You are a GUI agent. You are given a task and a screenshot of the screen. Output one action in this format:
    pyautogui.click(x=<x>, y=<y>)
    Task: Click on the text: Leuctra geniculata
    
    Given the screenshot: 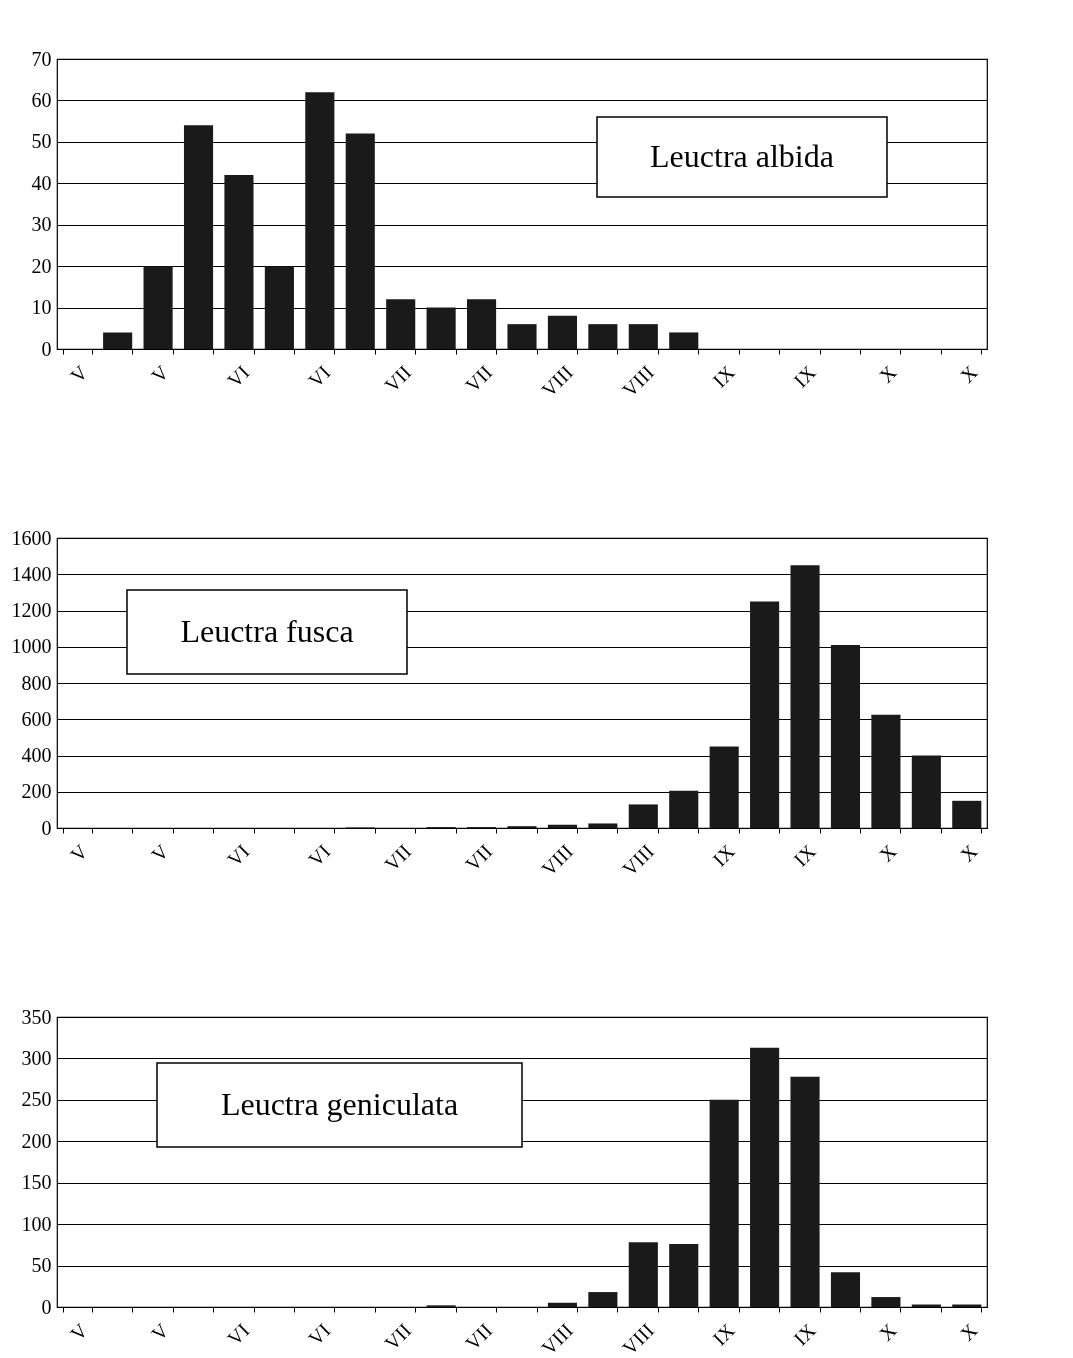 What is the action you would take?
    pyautogui.click(x=339, y=1104)
    